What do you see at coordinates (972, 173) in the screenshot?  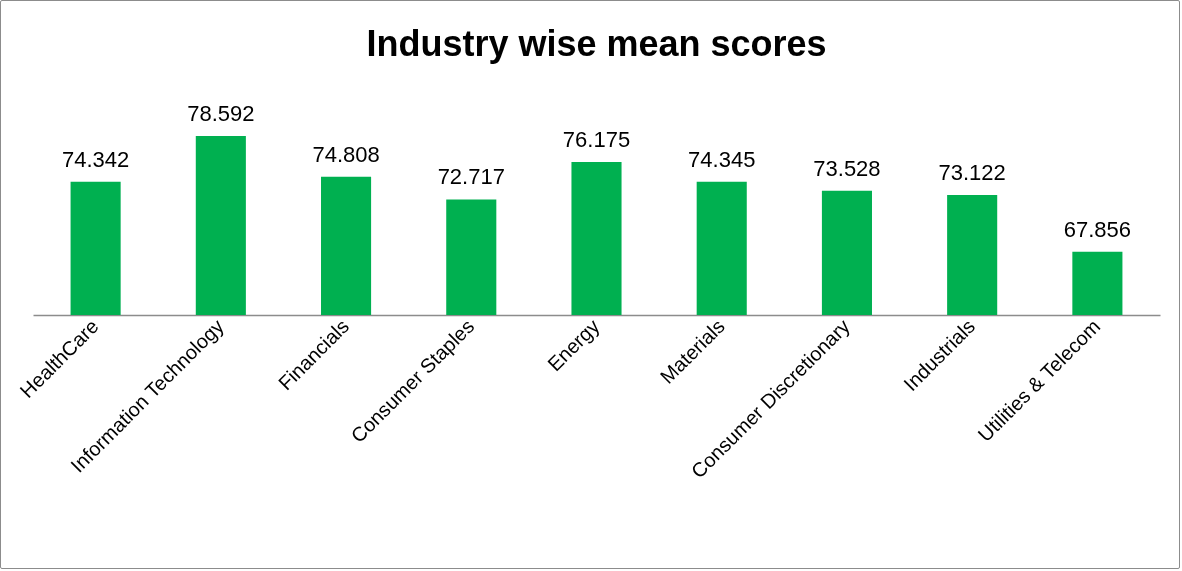 I see `data-label: 73.122` at bounding box center [972, 173].